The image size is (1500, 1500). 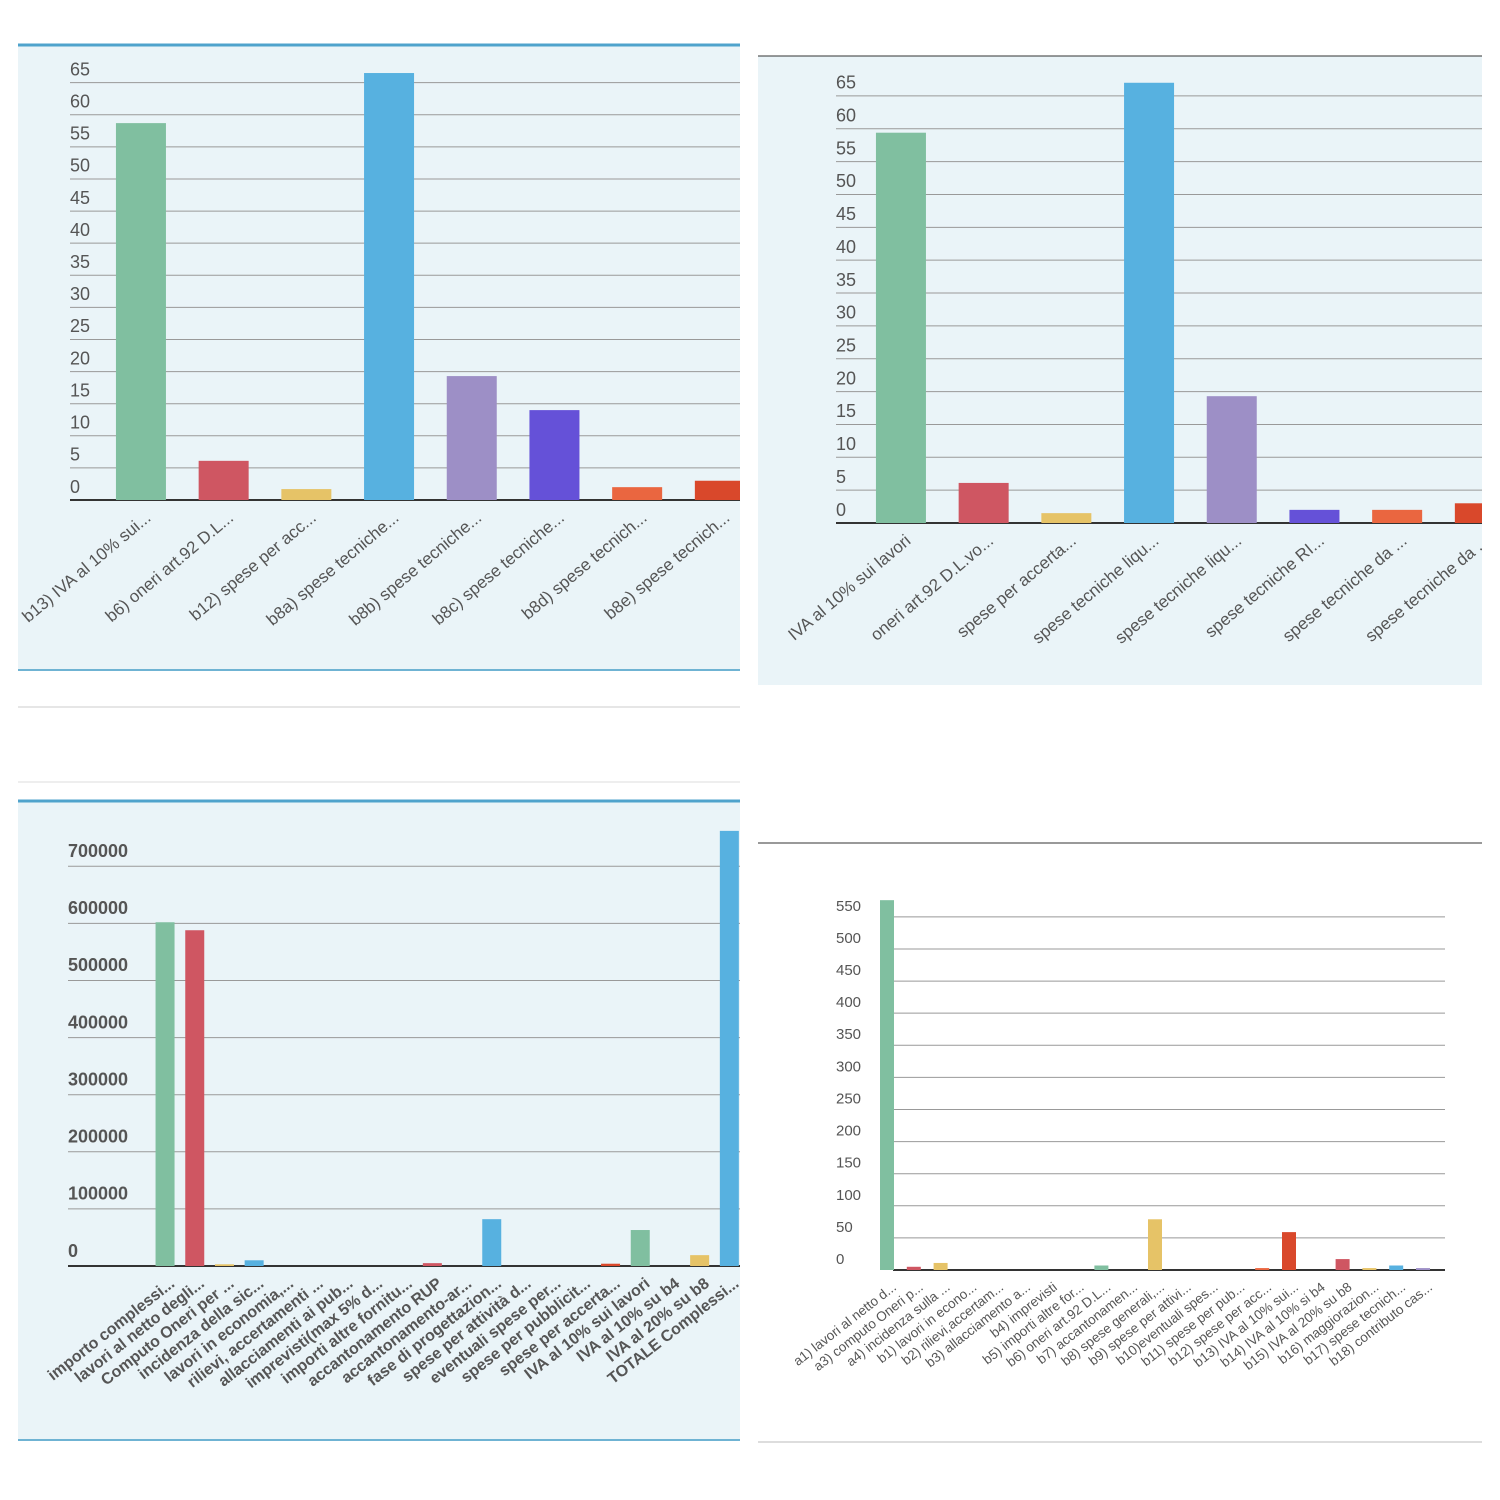 I want to click on y-tick-label: 400, so click(x=848, y=1002).